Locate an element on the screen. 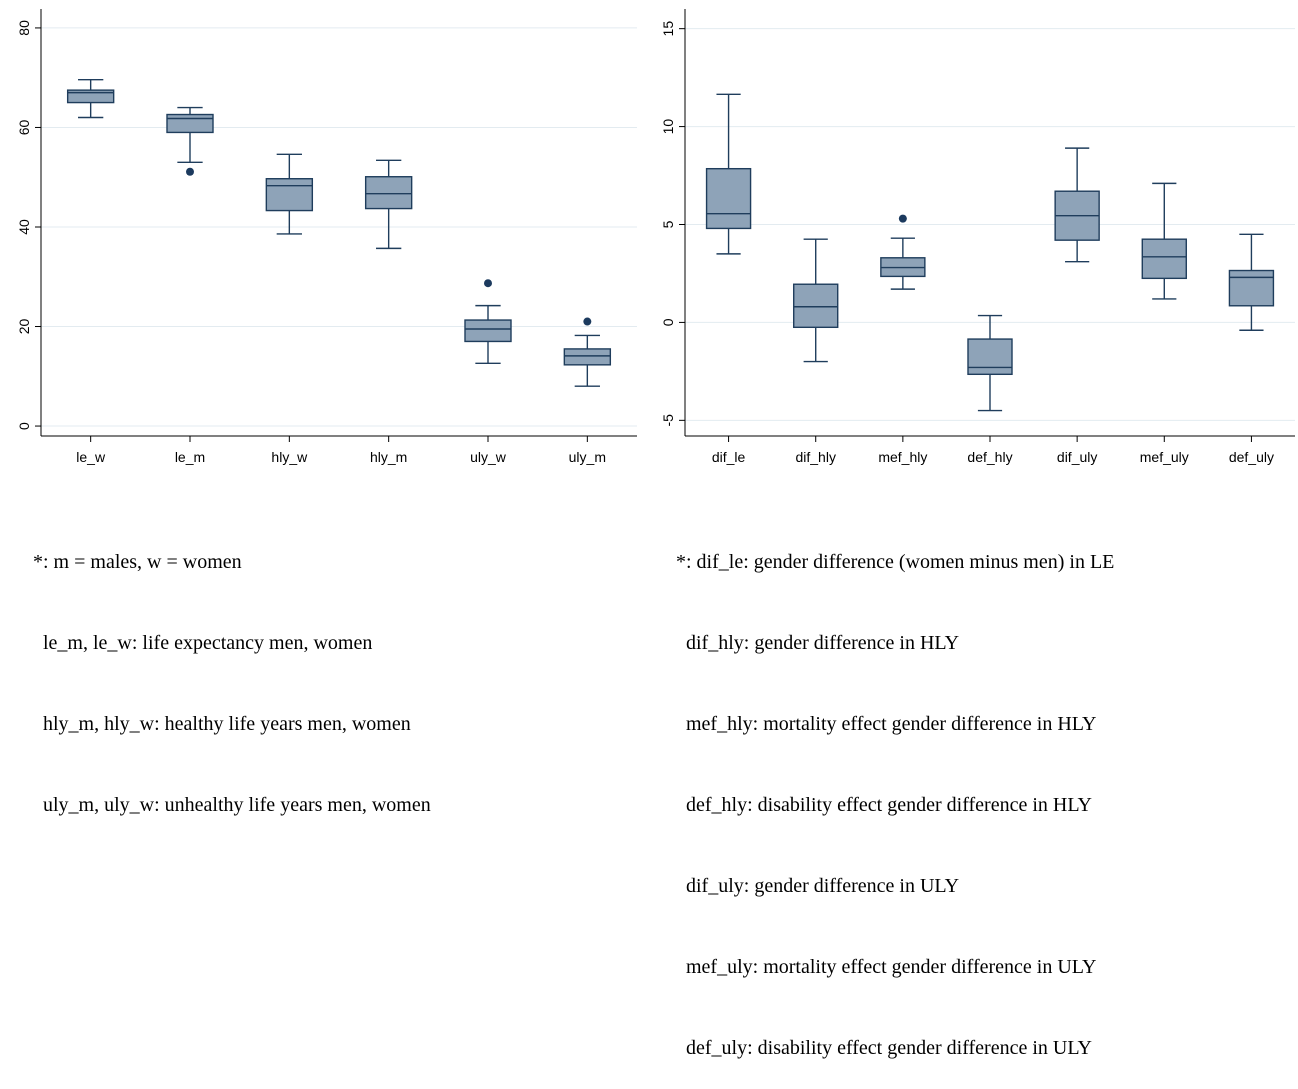 The image size is (1298, 1089). note-line: dif_hly: gender difference in HLY is located at coordinates (818, 643).